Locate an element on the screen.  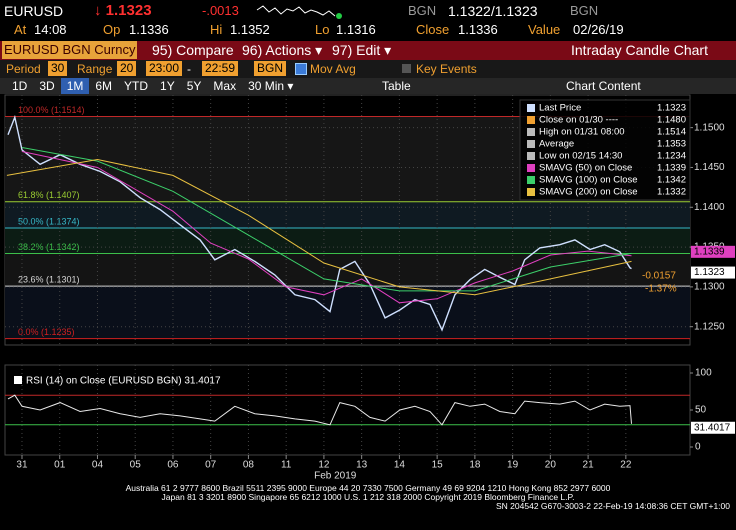
x-tick-label: 14 is located at coordinates (400, 465).